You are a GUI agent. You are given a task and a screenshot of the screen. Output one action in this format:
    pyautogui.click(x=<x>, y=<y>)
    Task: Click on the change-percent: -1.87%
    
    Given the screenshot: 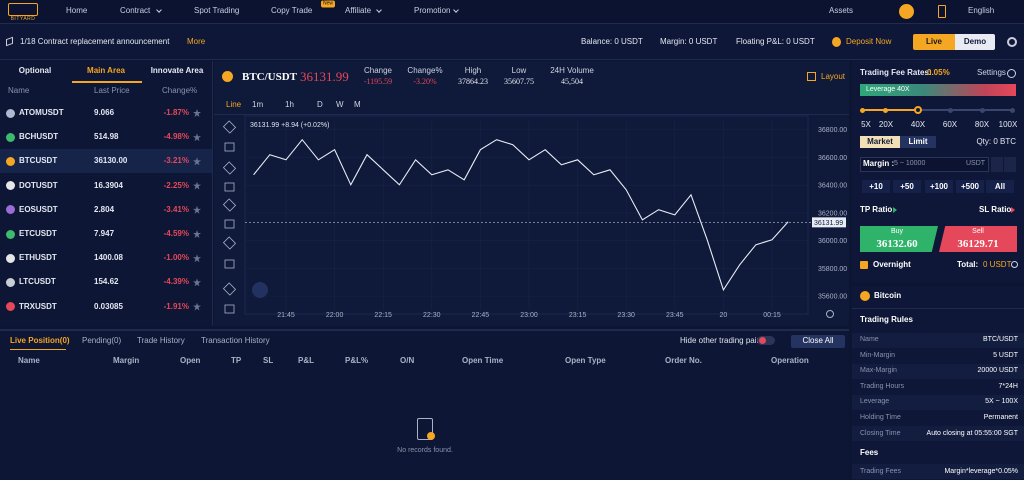 What is the action you would take?
    pyautogui.click(x=176, y=112)
    